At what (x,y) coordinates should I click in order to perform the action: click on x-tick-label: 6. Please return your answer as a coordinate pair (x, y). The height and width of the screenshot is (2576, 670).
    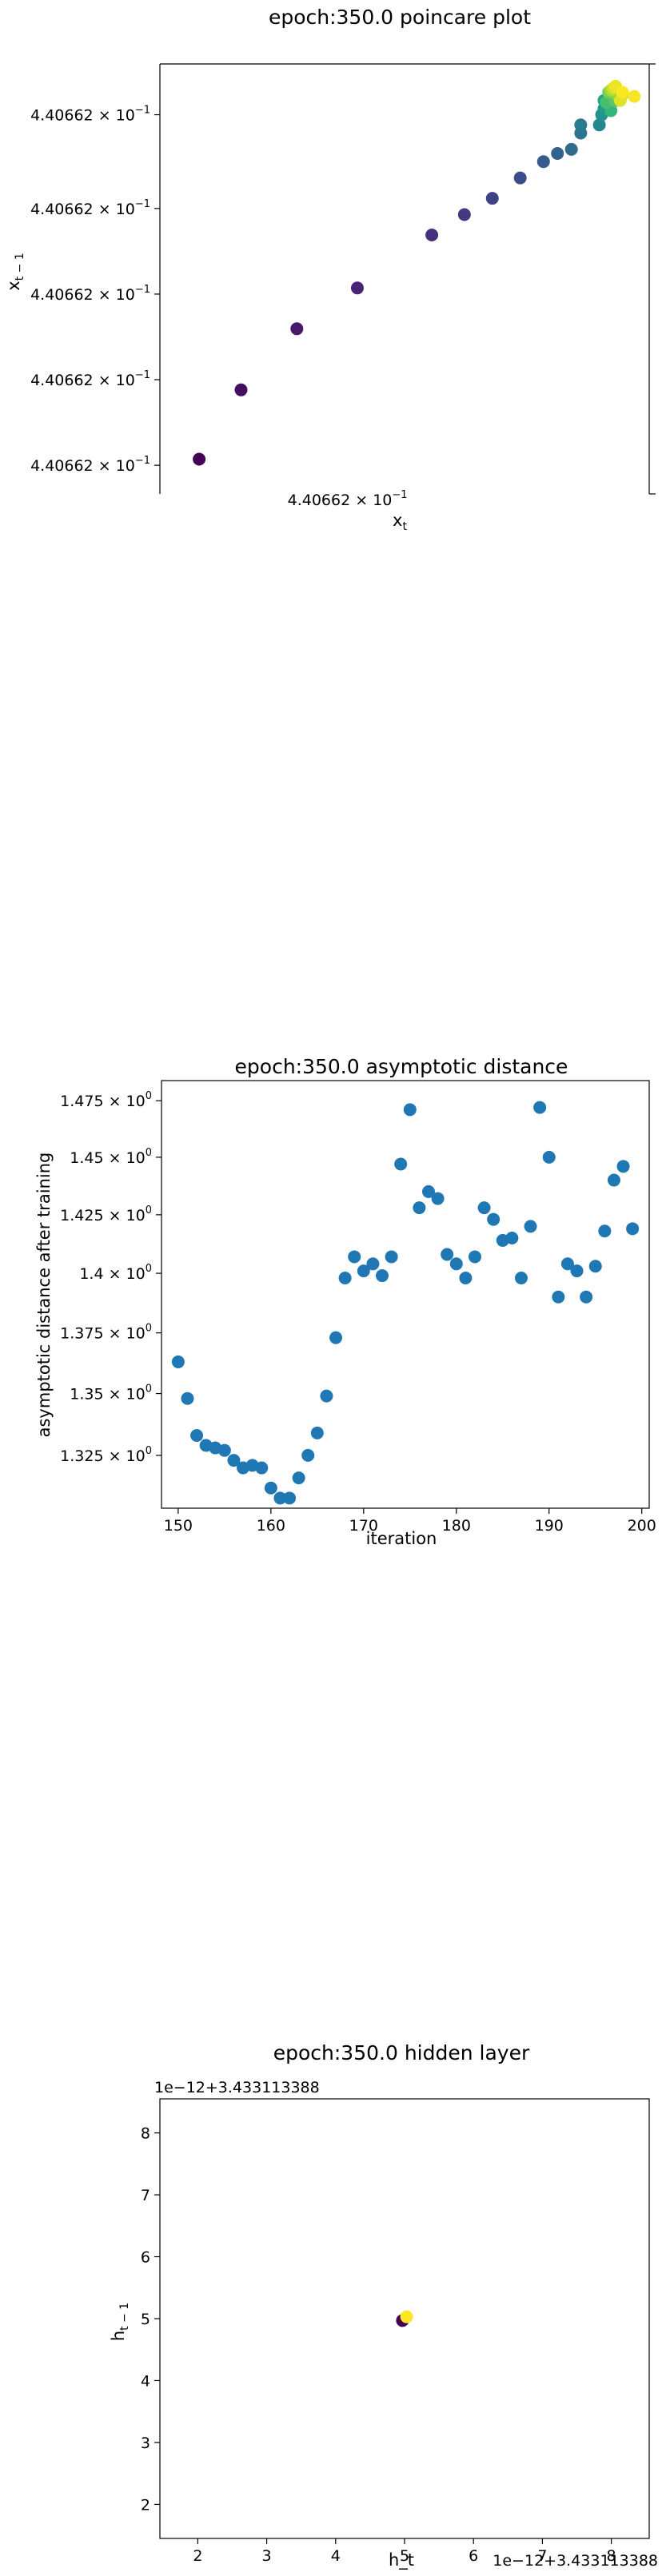
    Looking at the image, I should click on (473, 2556).